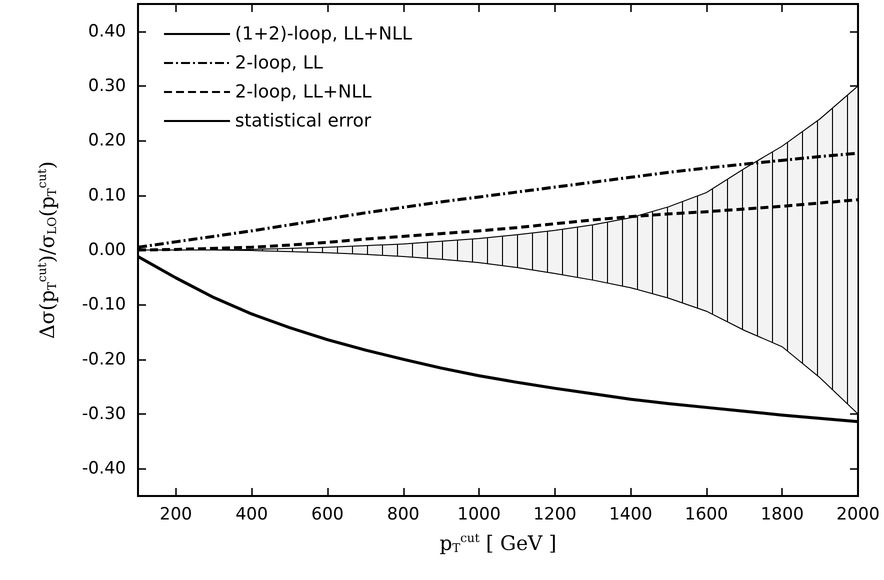  Describe the element at coordinates (303, 121) in the screenshot. I see `legend-label: statistical error` at that location.